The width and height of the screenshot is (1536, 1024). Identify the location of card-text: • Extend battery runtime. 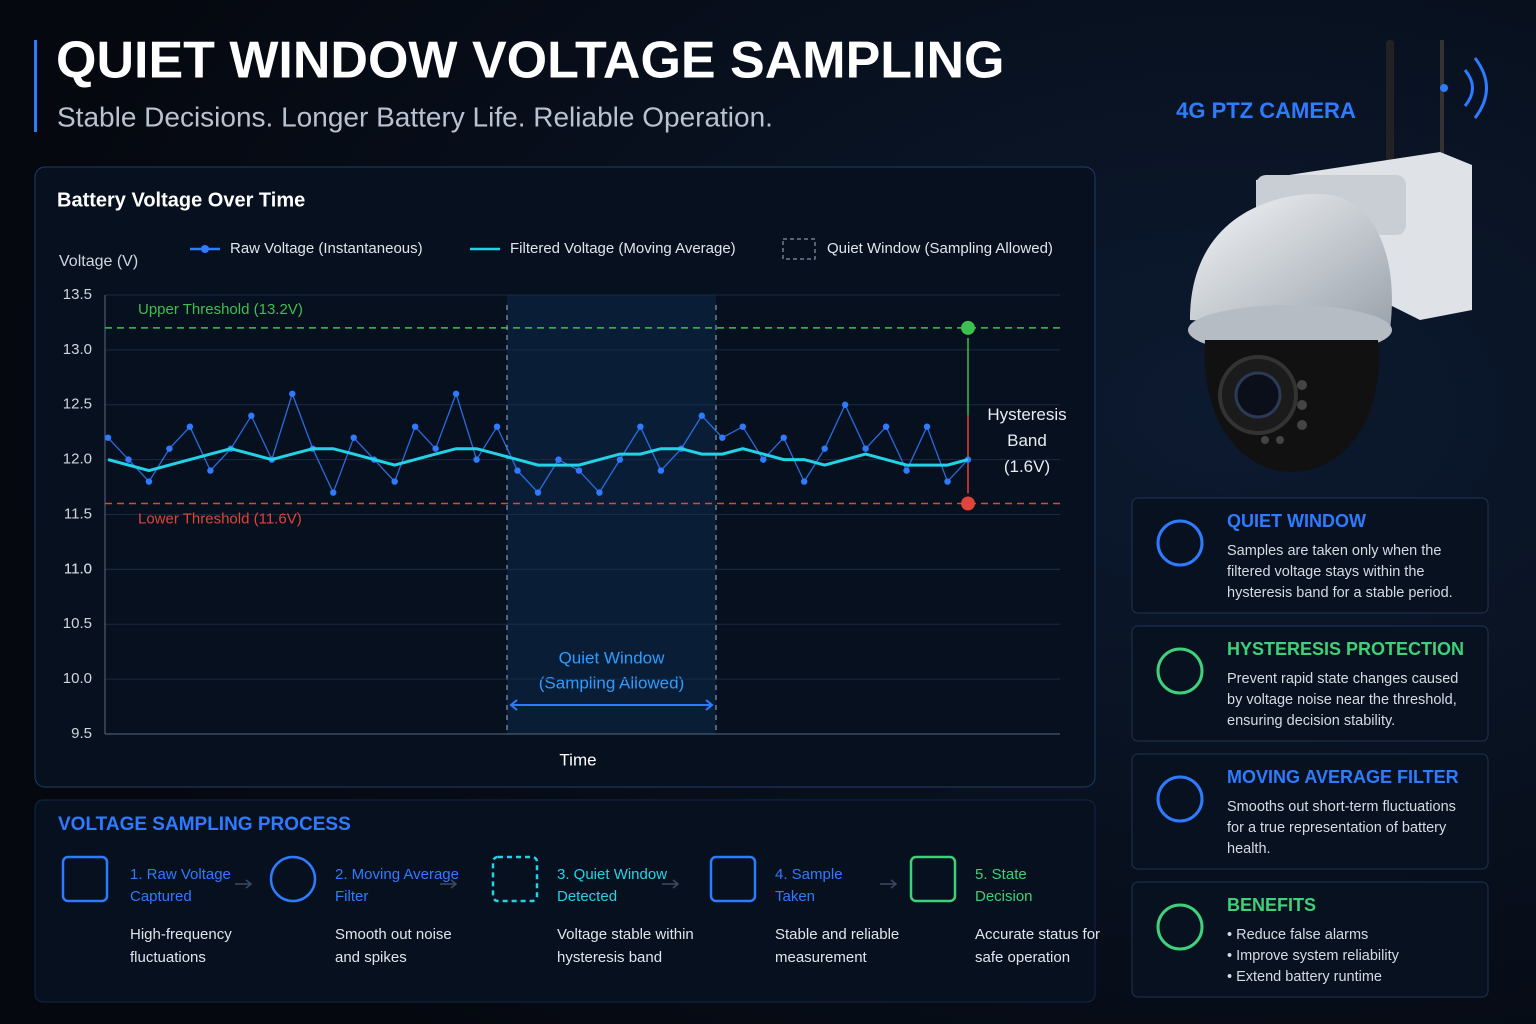
(1304, 977).